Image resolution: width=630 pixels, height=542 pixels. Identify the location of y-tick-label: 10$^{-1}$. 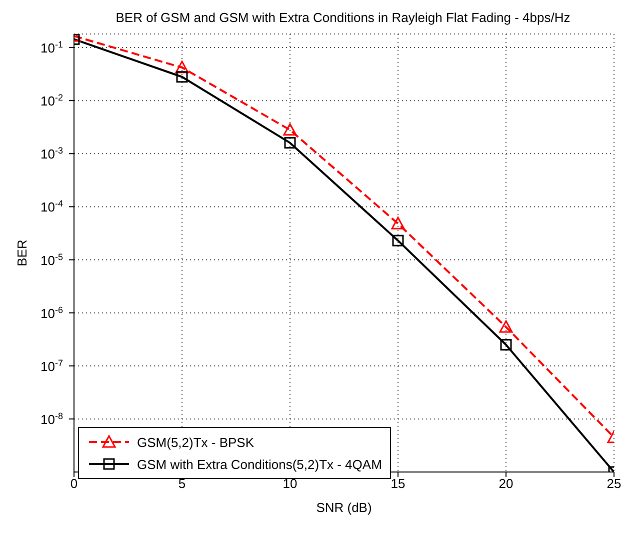
(51, 48).